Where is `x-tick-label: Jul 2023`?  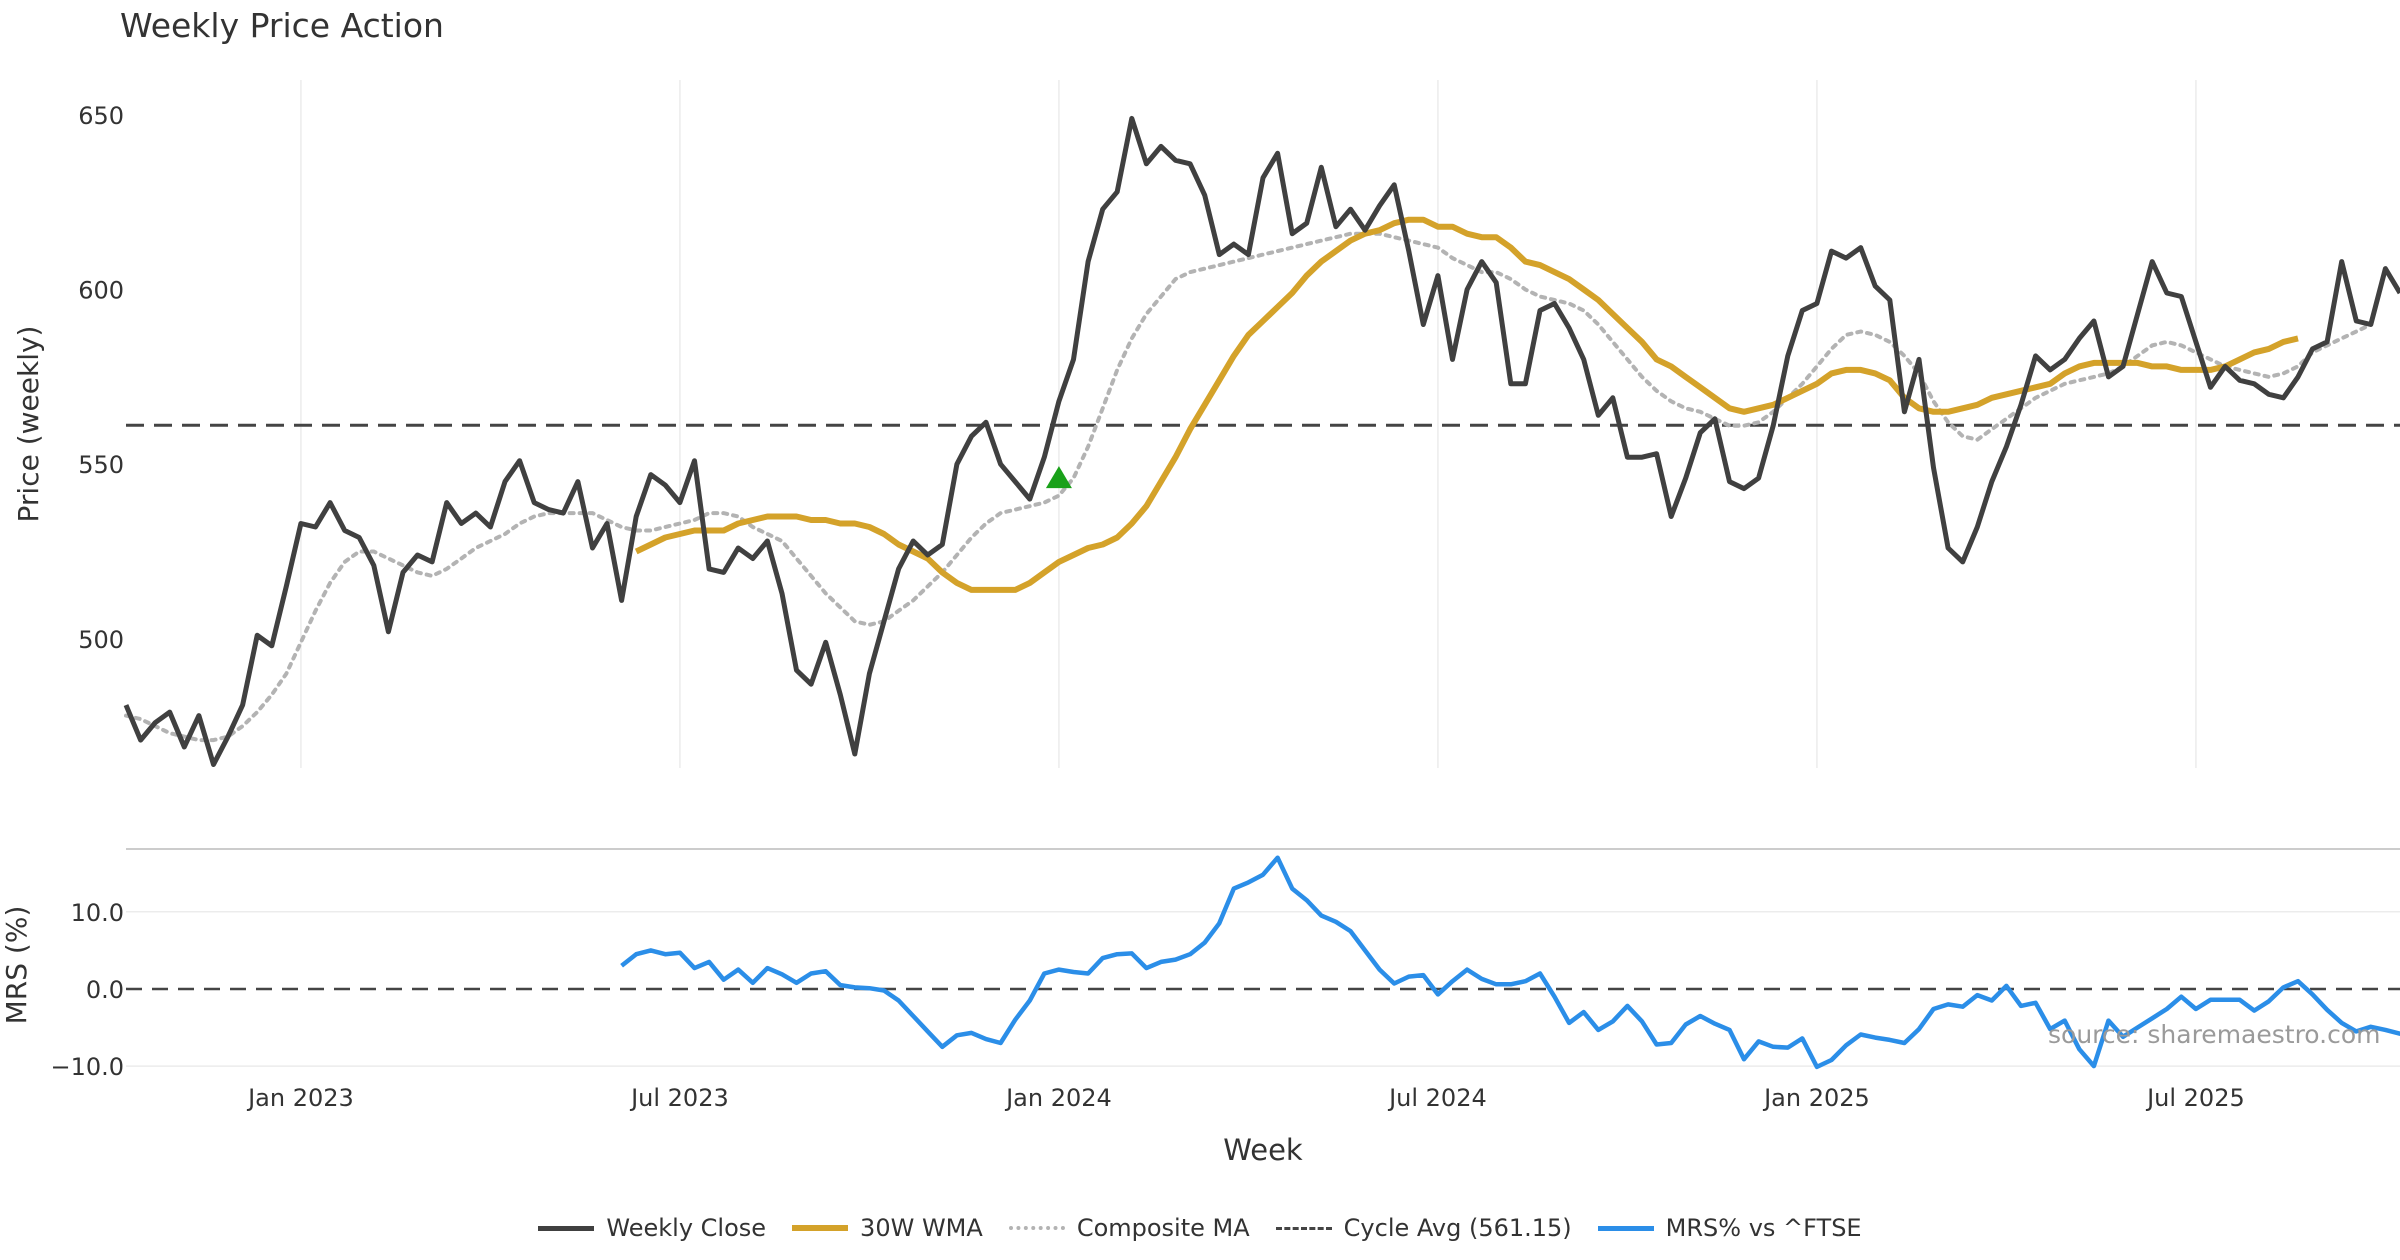 x-tick-label: Jul 2023 is located at coordinates (679, 1098).